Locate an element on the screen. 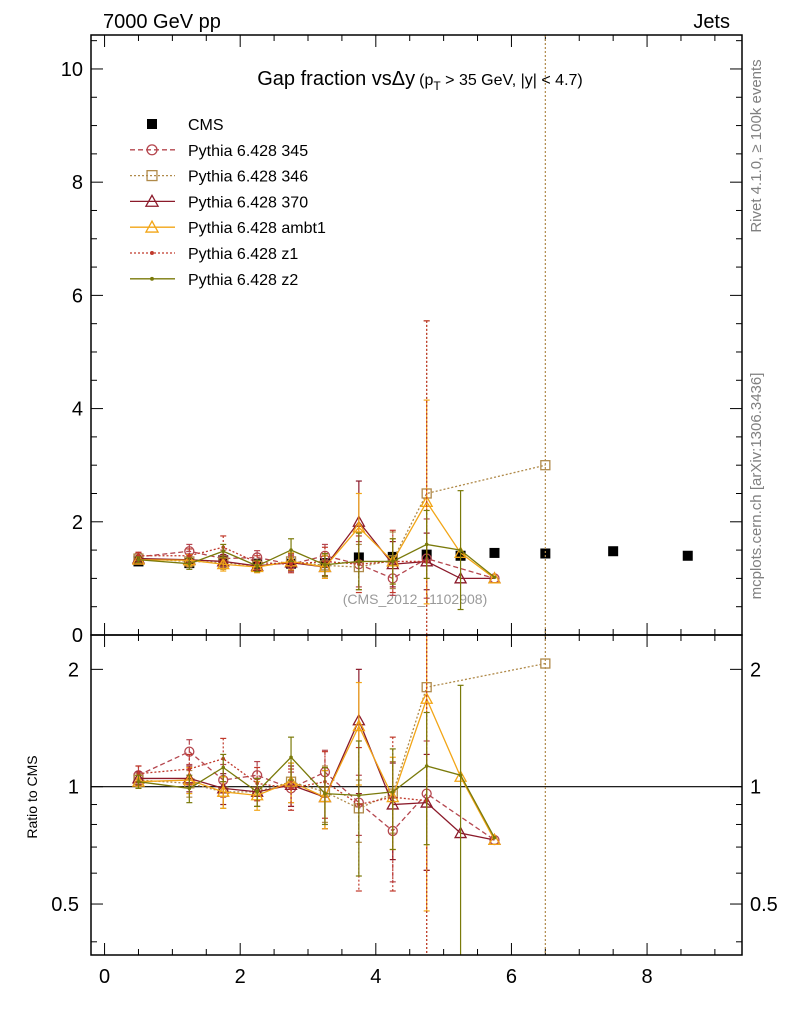  main-y-tick-label: 2 is located at coordinates (77, 523).